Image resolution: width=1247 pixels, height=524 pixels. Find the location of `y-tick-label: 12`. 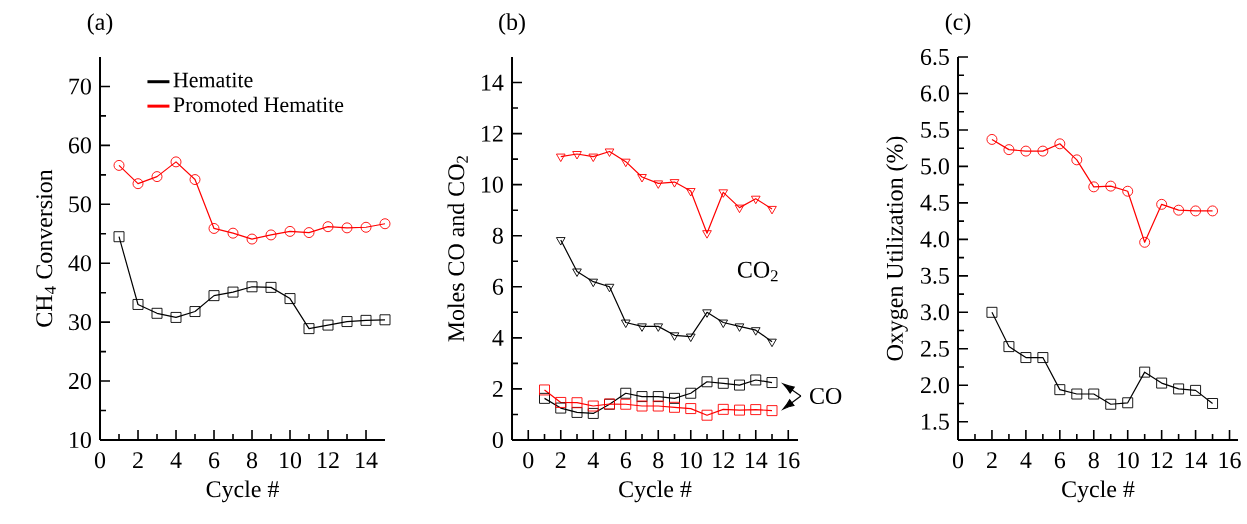

y-tick-label: 12 is located at coordinates (492, 133).